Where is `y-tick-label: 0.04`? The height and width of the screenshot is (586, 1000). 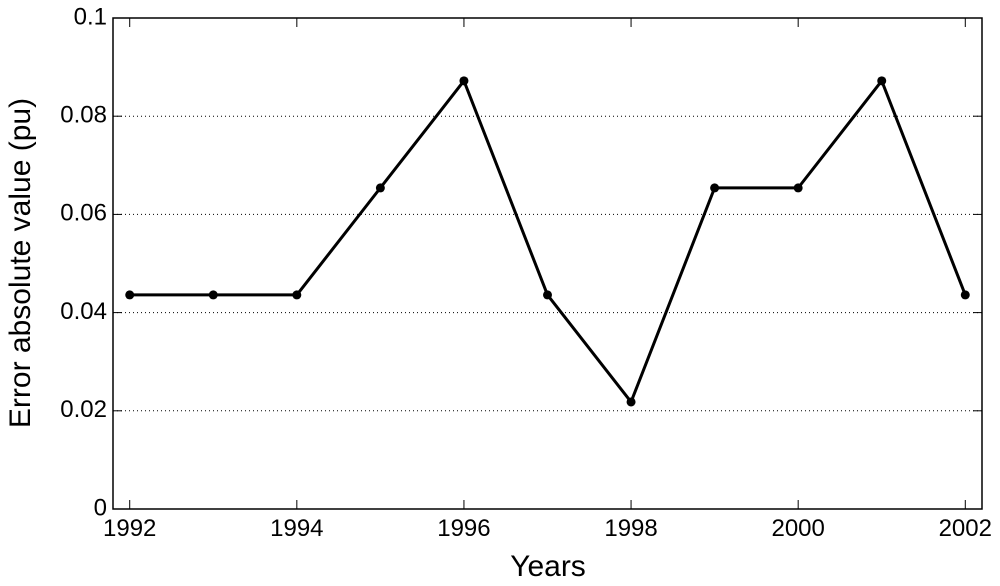 y-tick-label: 0.04 is located at coordinates (83, 311).